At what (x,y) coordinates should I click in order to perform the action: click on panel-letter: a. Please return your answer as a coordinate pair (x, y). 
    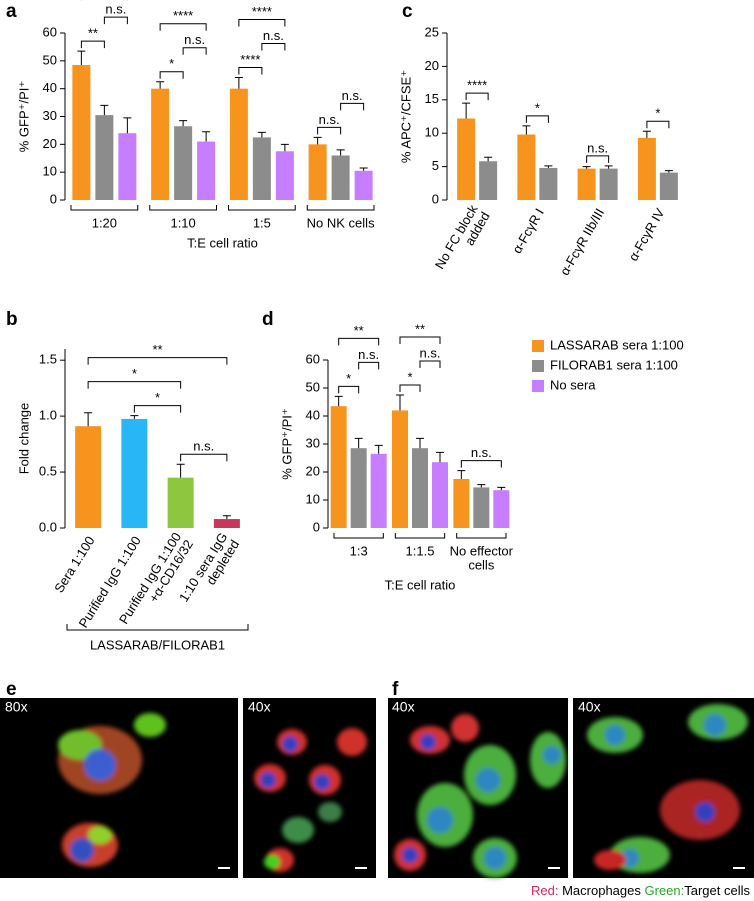
    Looking at the image, I should click on (11, 11).